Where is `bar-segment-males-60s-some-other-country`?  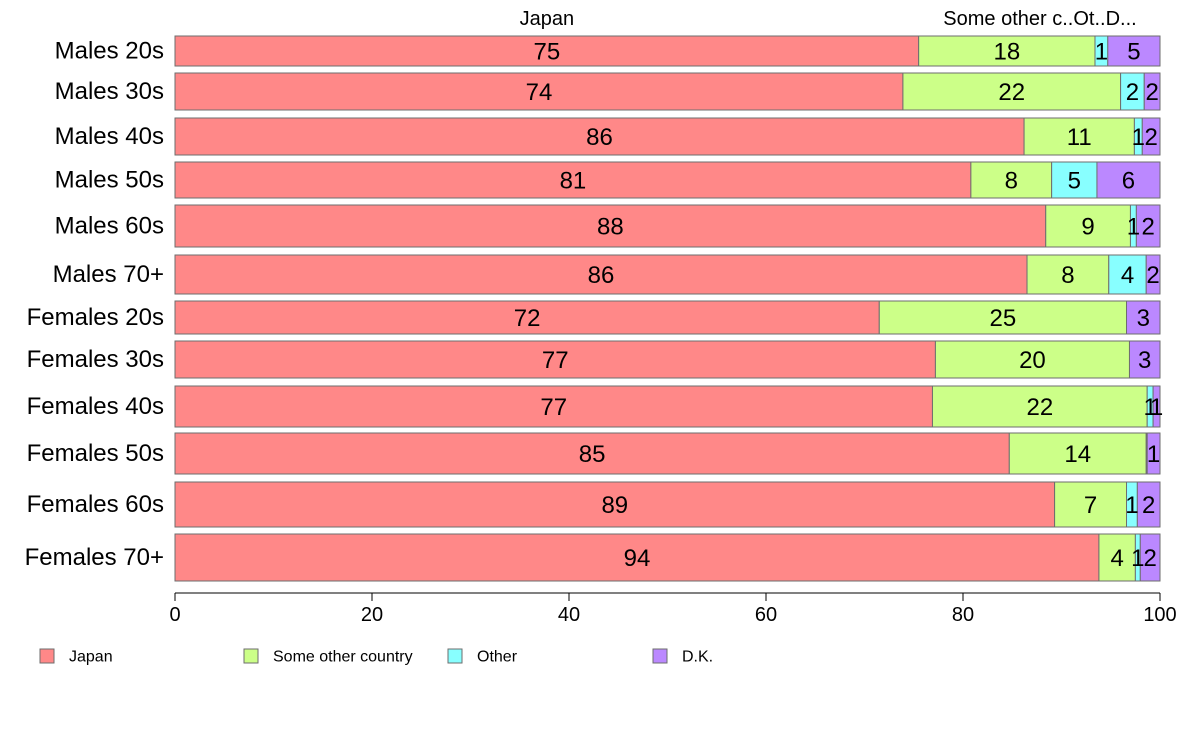 bar-segment-males-60s-some-other-country is located at coordinates (1088, 226).